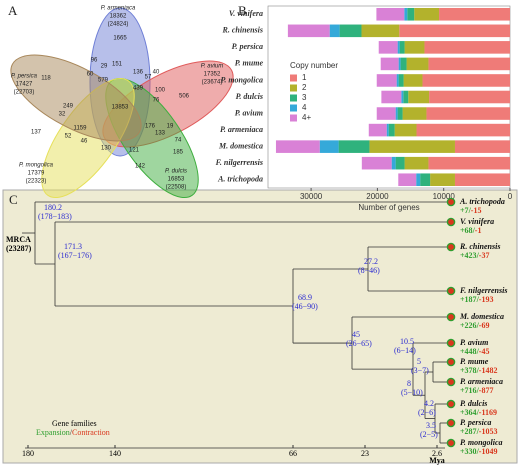 The height and width of the screenshot is (465, 520). Describe the element at coordinates (62, 115) in the screenshot. I see `region-count: 32` at that location.